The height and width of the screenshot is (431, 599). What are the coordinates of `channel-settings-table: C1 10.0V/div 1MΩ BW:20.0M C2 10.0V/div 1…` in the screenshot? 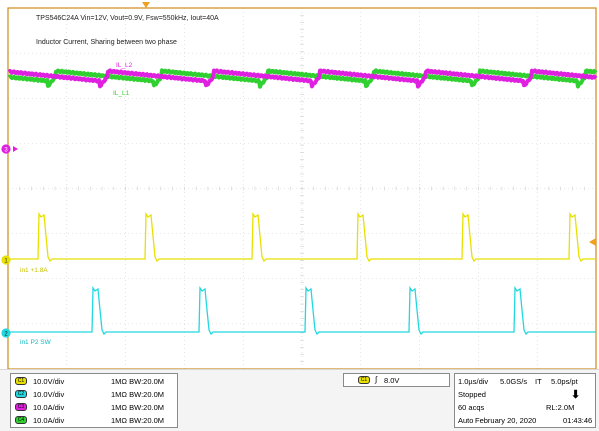 It's located at (94, 400).